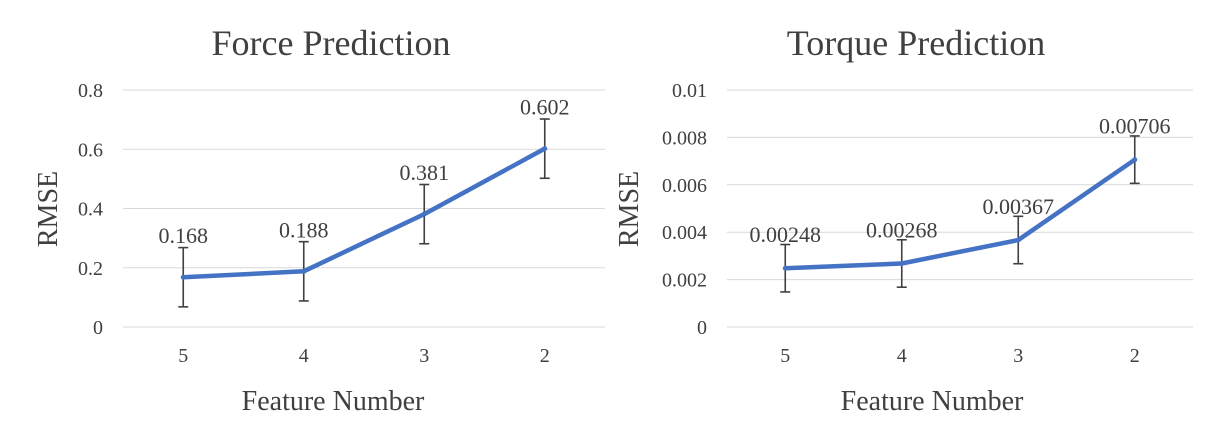 Image resolution: width=1215 pixels, height=441 pixels. Describe the element at coordinates (902, 229) in the screenshot. I see `torque-data-label: 0.00268` at that location.